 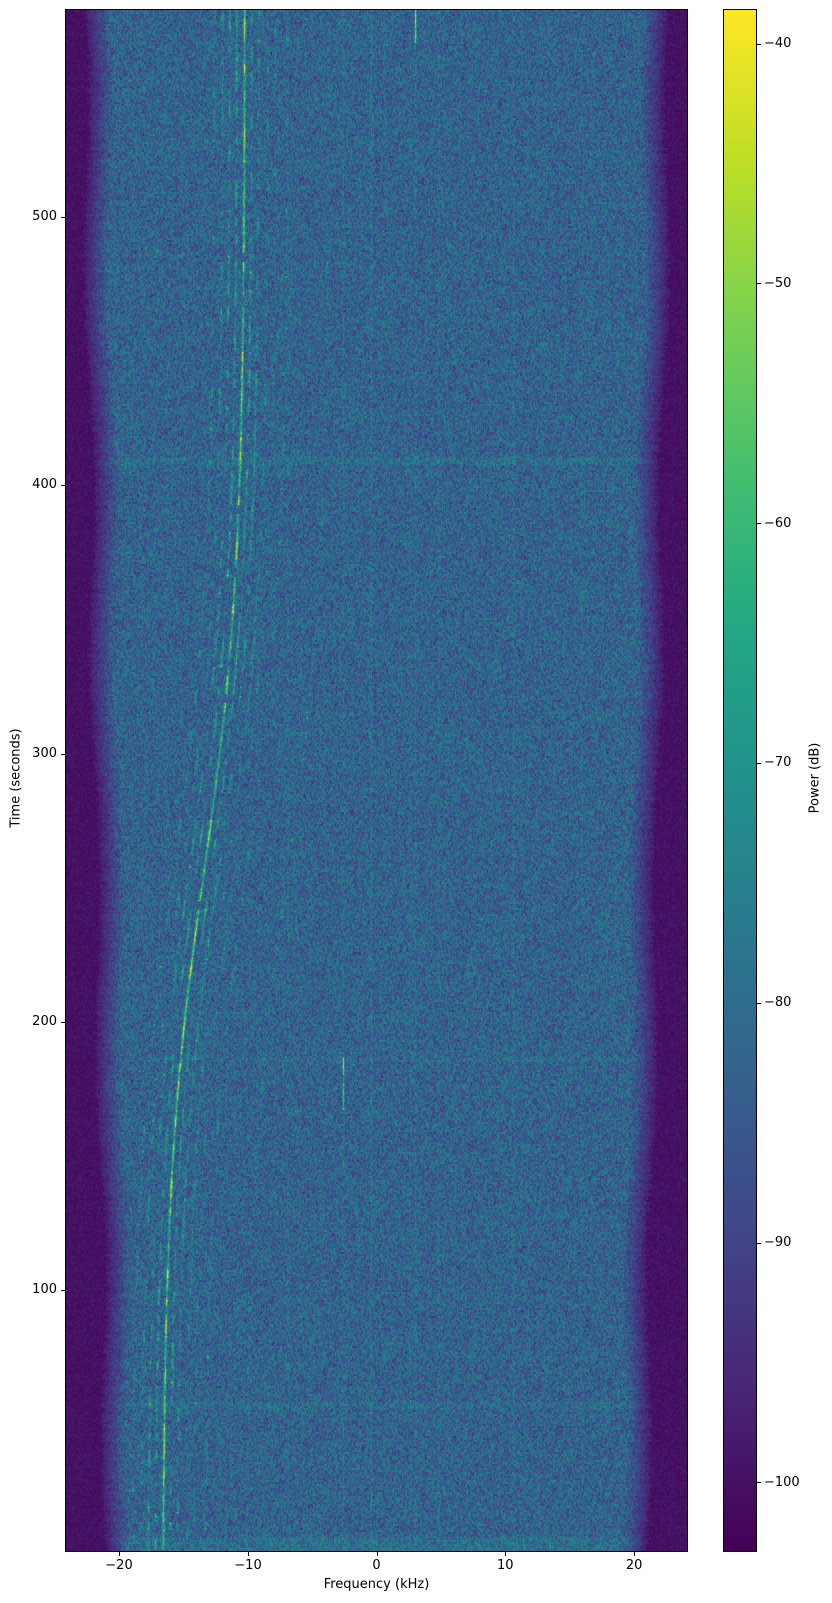 What do you see at coordinates (44, 485) in the screenshot?
I see `y-tick-label: 400` at bounding box center [44, 485].